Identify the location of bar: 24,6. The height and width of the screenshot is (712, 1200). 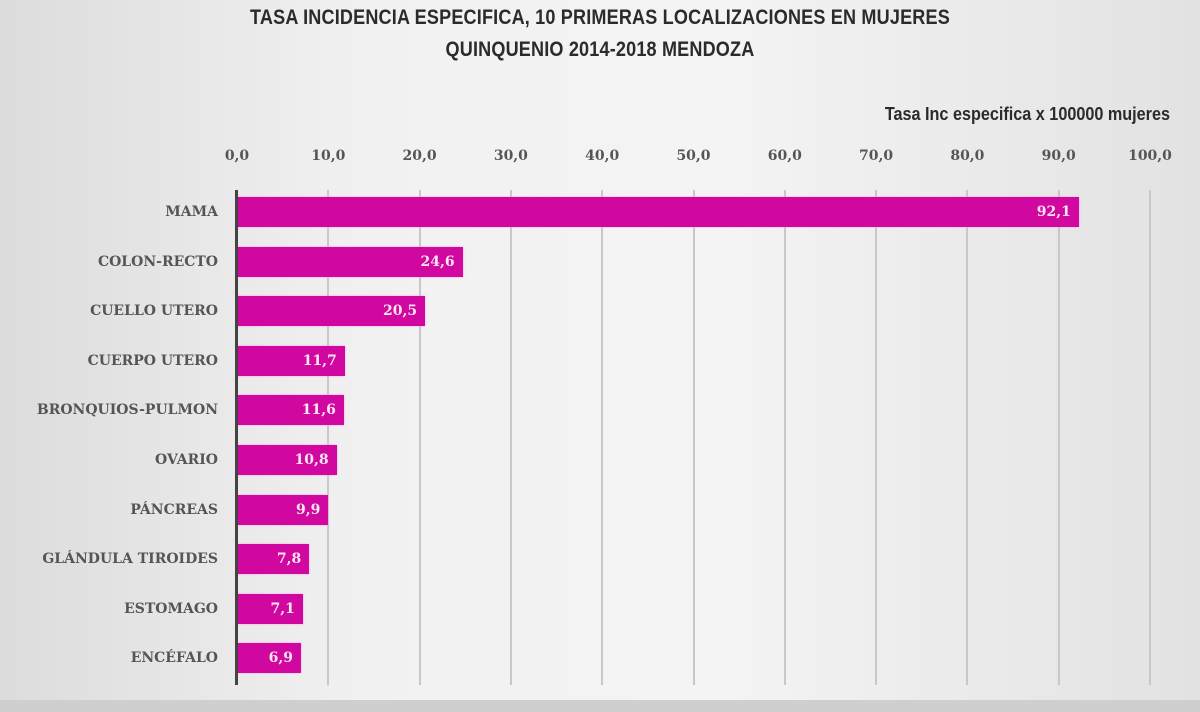
(350, 261).